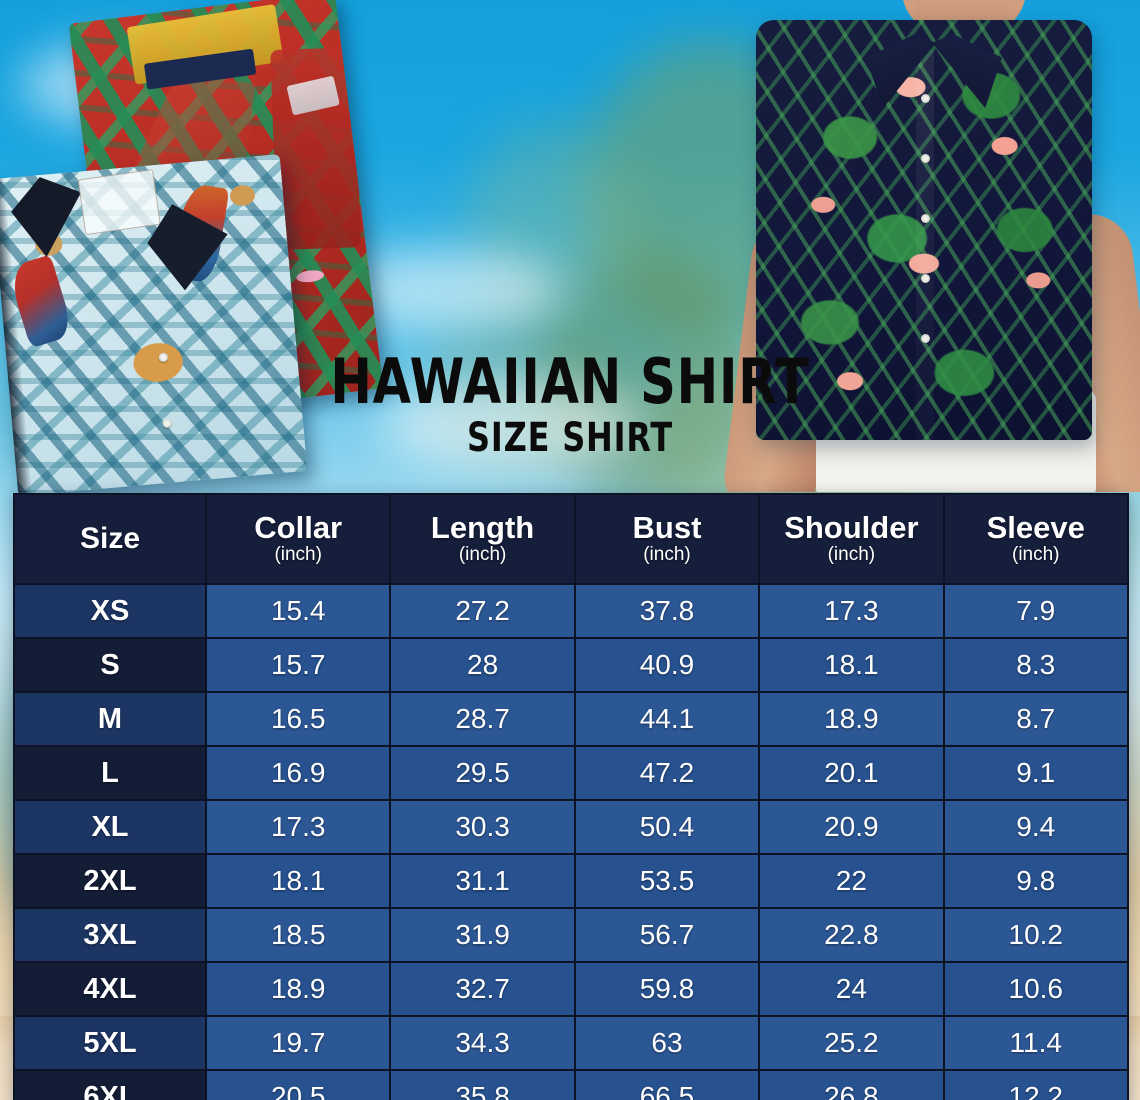 This screenshot has height=1100, width=1140. Describe the element at coordinates (482, 827) in the screenshot. I see `cell-length: 30.3` at that location.